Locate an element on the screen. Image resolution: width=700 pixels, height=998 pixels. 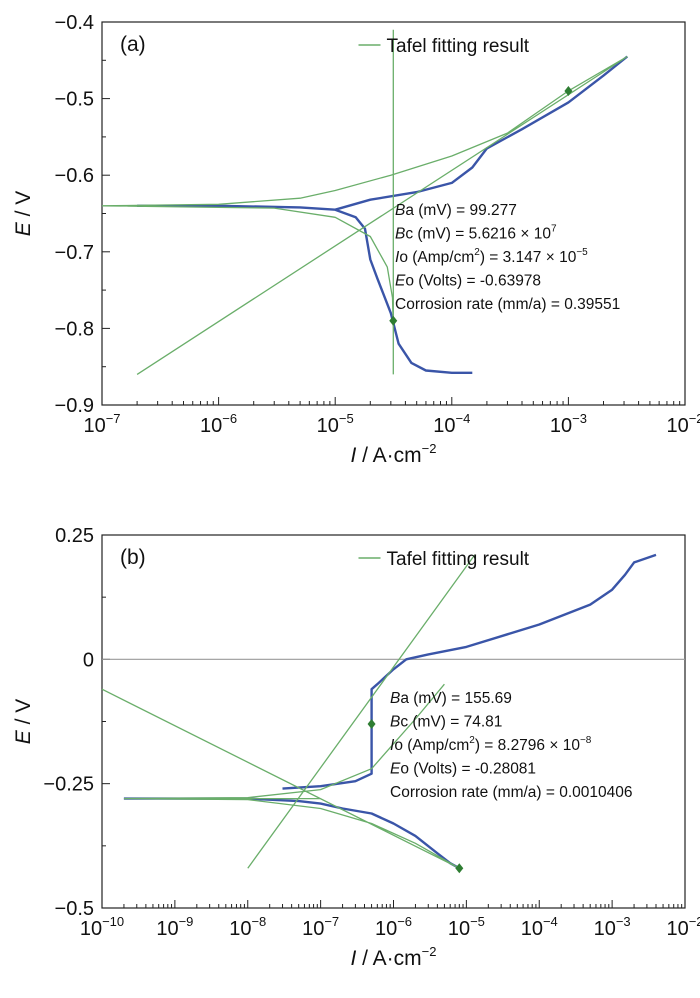
fit-result: Io (Amp/cm2) = 3.147 × 10−5 is located at coordinates (491, 256).